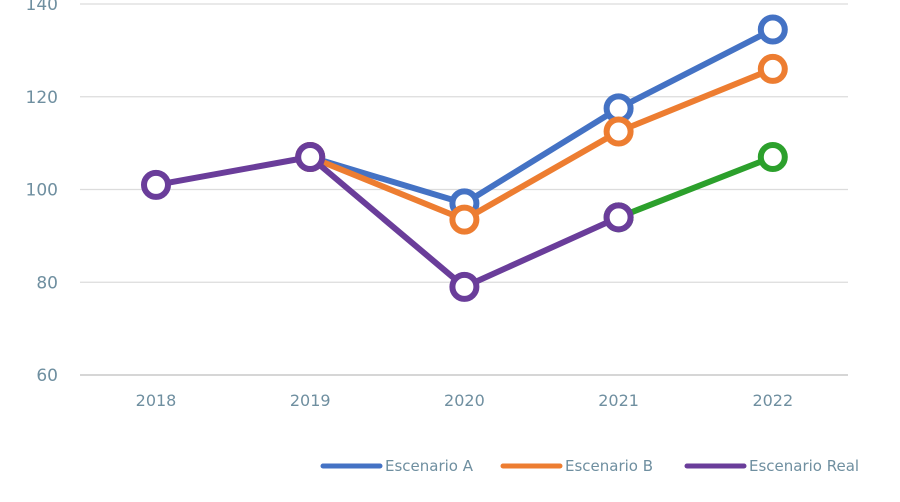  What do you see at coordinates (772, 400) in the screenshot?
I see `x-tick-label: 2022` at bounding box center [772, 400].